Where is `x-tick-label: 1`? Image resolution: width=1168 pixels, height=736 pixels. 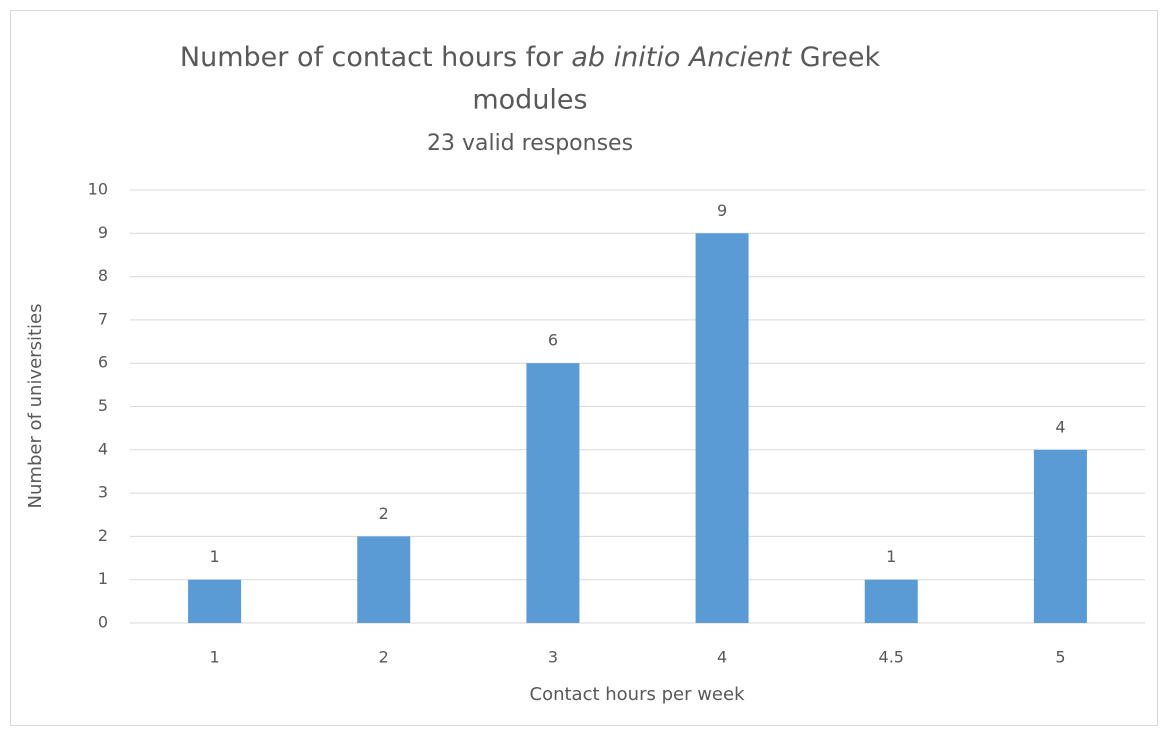
x-tick-label: 1 is located at coordinates (214, 657).